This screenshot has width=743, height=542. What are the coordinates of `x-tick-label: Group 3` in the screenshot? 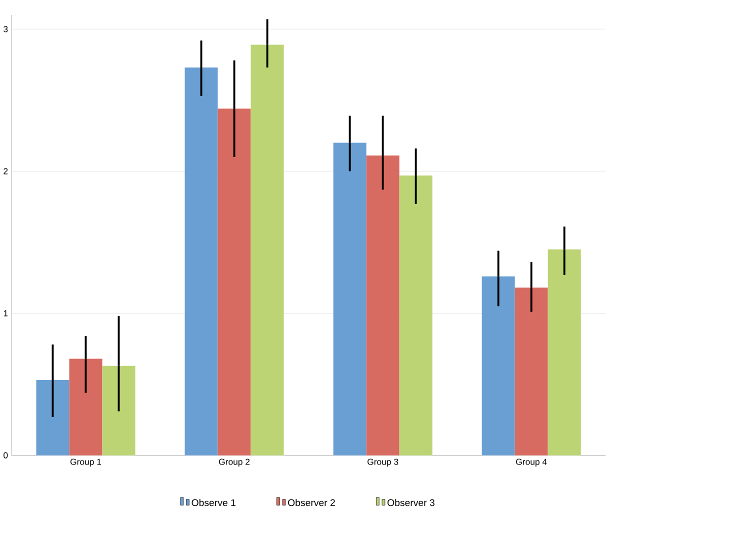 It's located at (383, 462).